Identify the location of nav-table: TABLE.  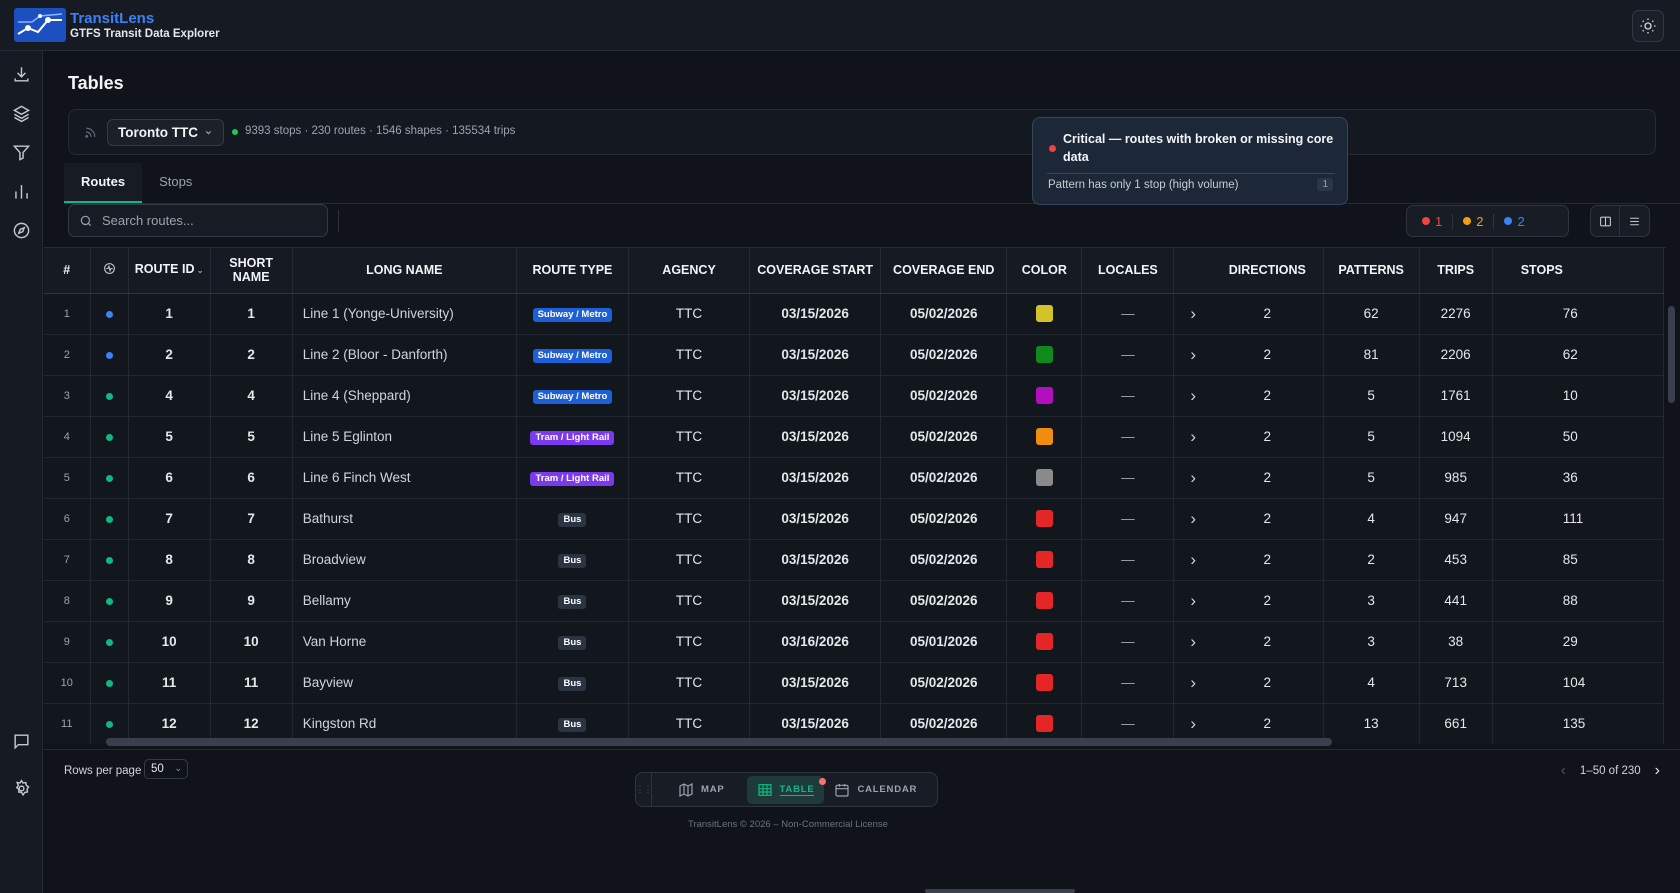
(786, 789).